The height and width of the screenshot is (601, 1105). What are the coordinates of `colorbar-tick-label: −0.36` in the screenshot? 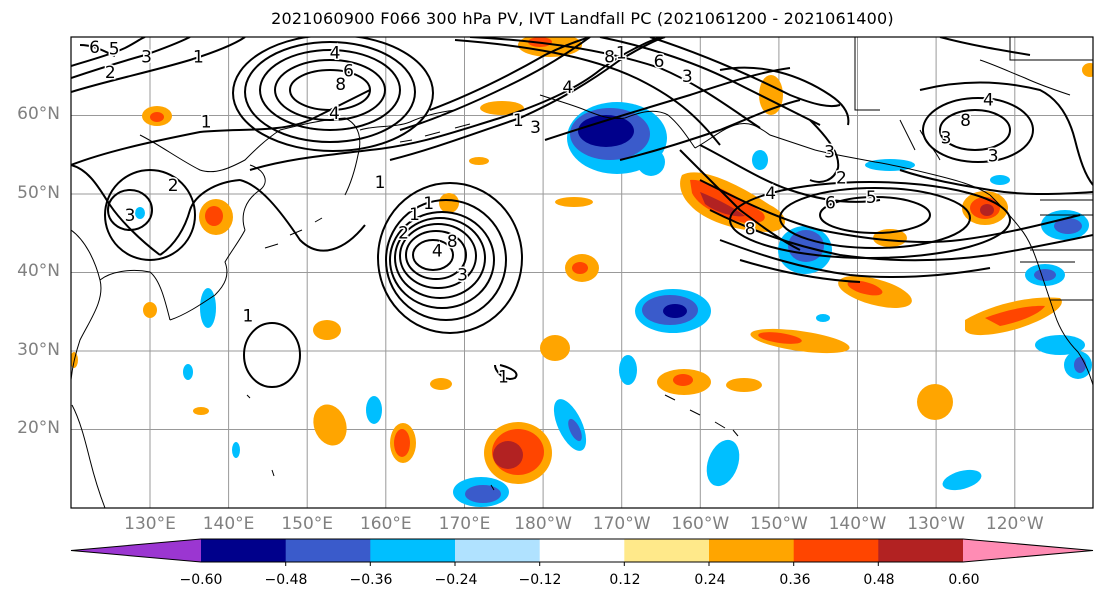 It's located at (371, 580).